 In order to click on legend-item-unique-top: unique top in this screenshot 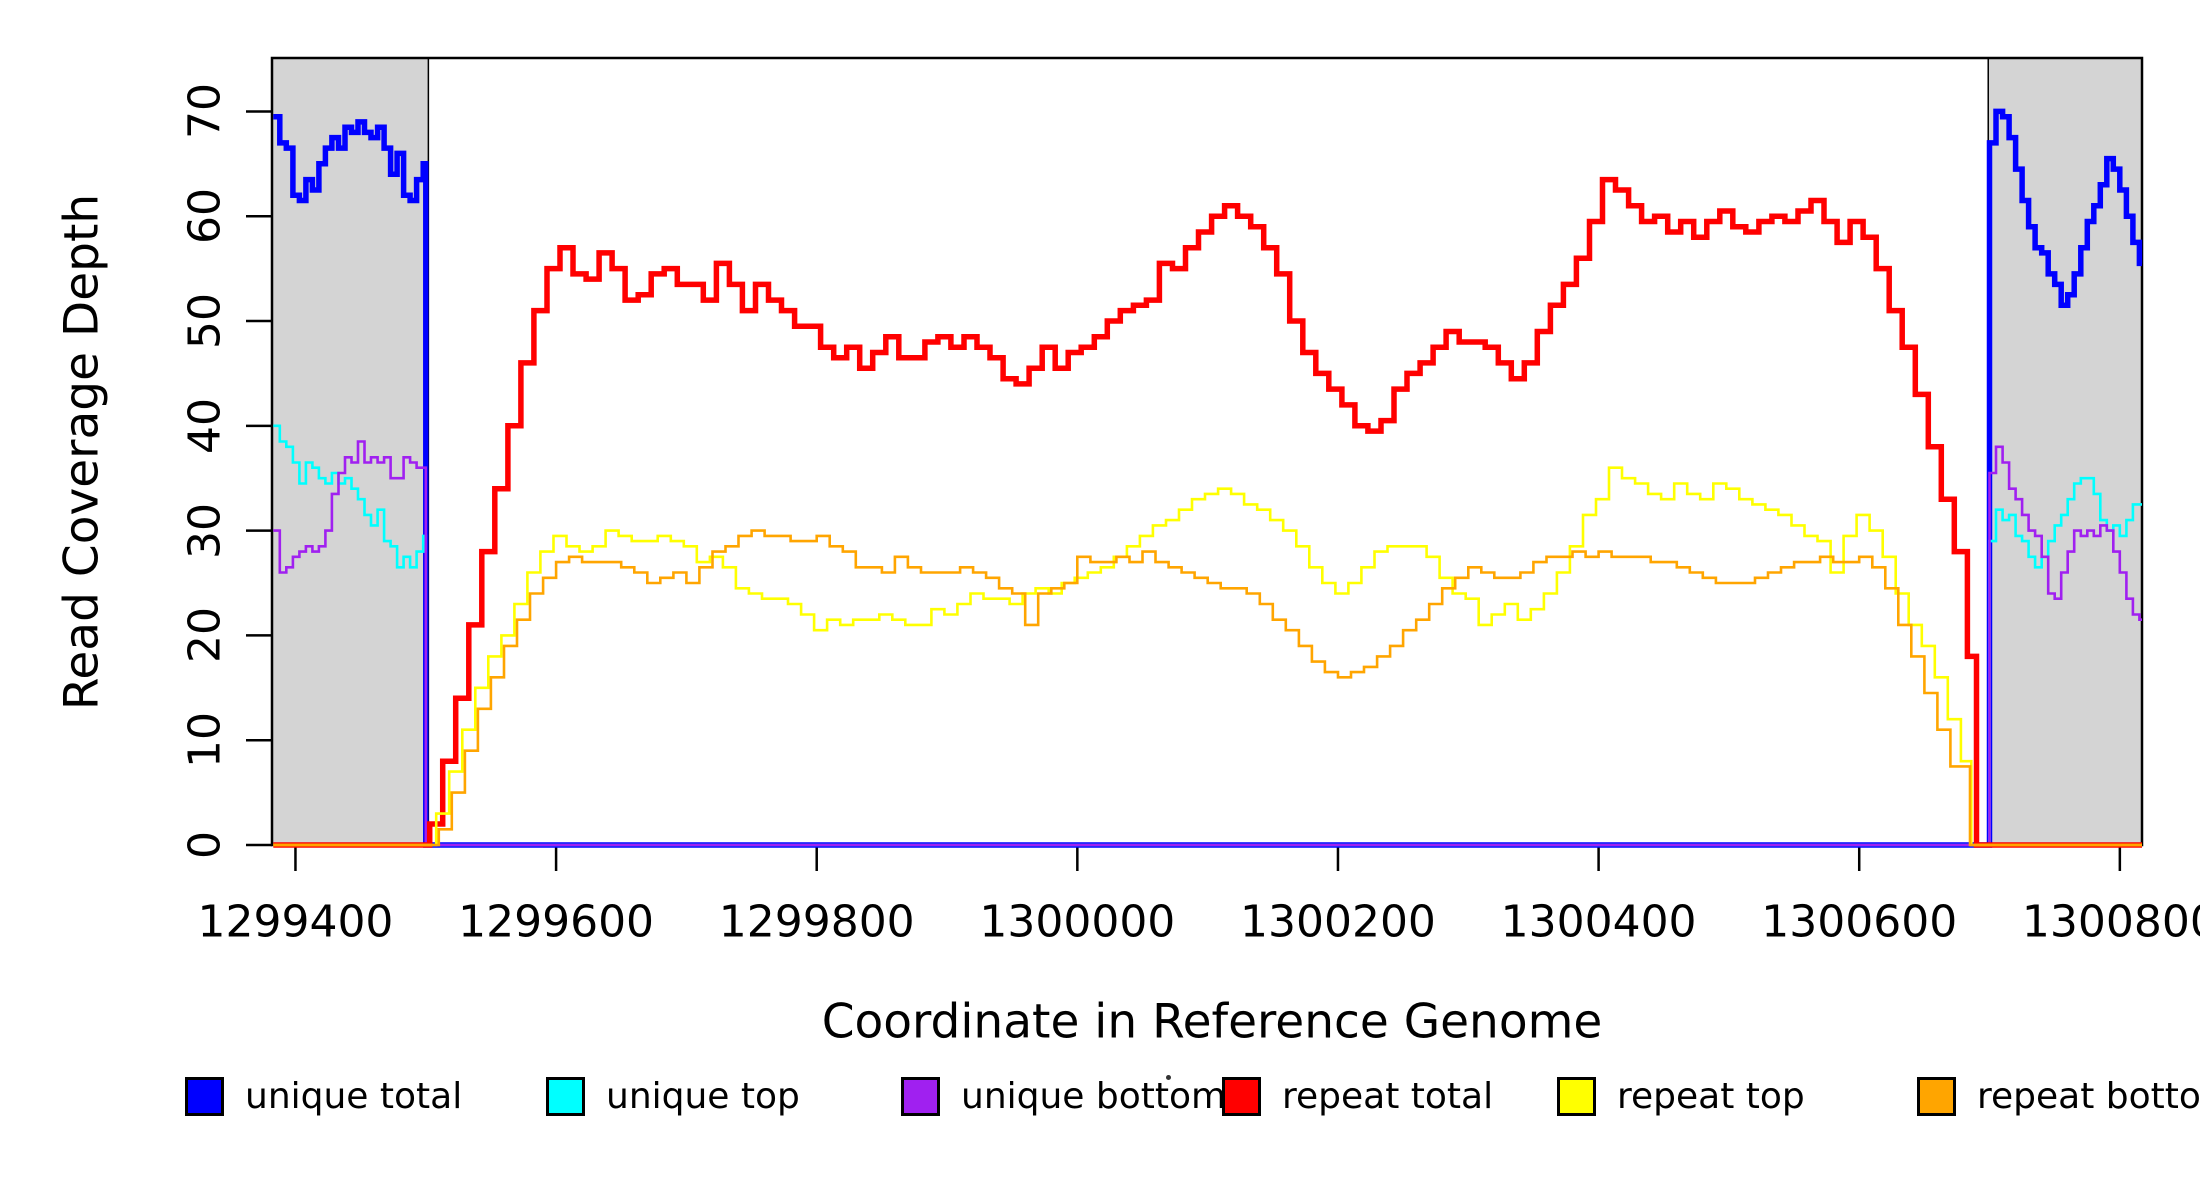, I will do `click(673, 1096)`.